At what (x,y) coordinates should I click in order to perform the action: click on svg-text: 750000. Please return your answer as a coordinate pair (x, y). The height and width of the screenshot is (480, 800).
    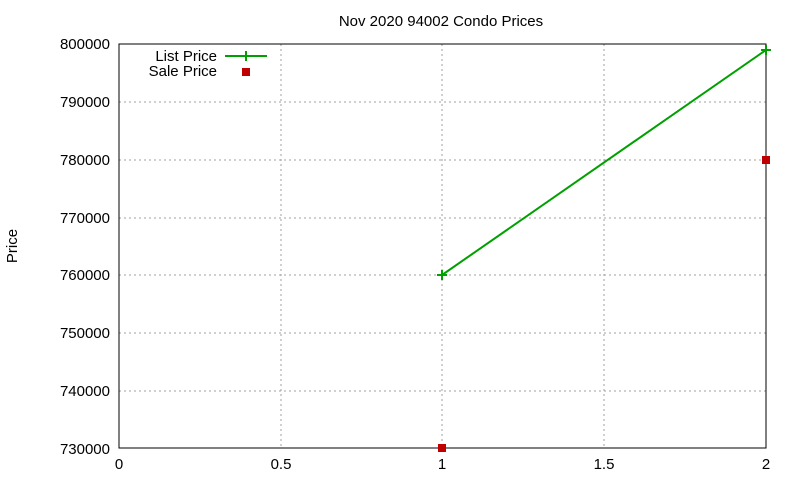
    Looking at the image, I should click on (85, 333).